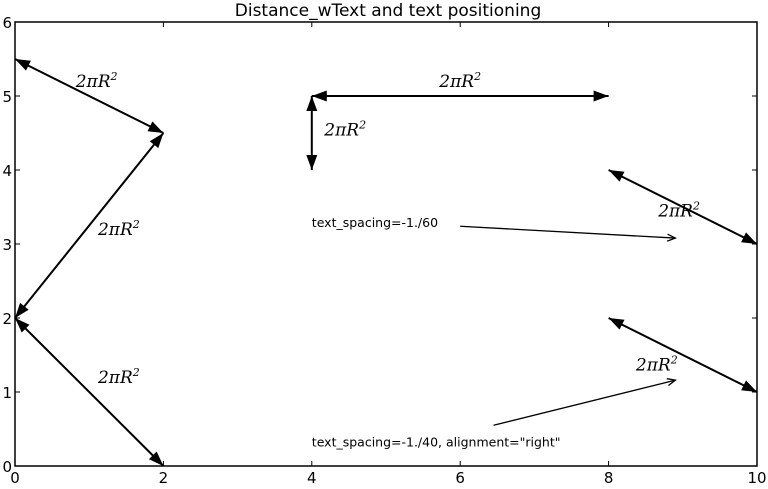 Image resolution: width=768 pixels, height=489 pixels. Describe the element at coordinates (609, 477) in the screenshot. I see `x-tick-label: 8` at that location.